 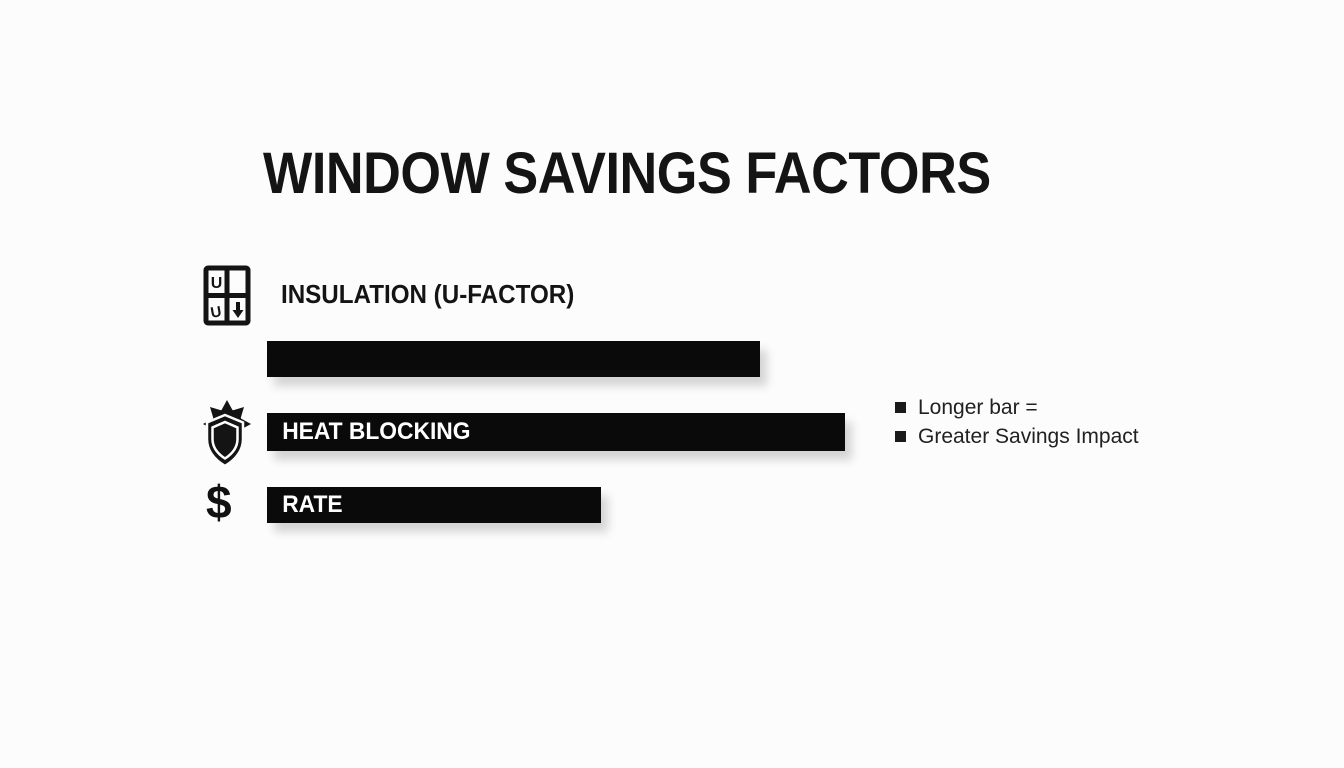 What do you see at coordinates (434, 505) in the screenshot?
I see `rate-bar: RATE` at bounding box center [434, 505].